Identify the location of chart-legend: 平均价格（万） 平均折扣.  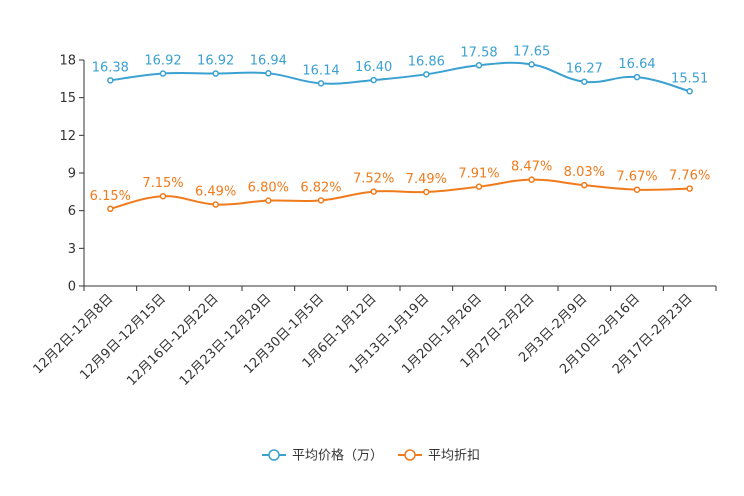
(371, 456).